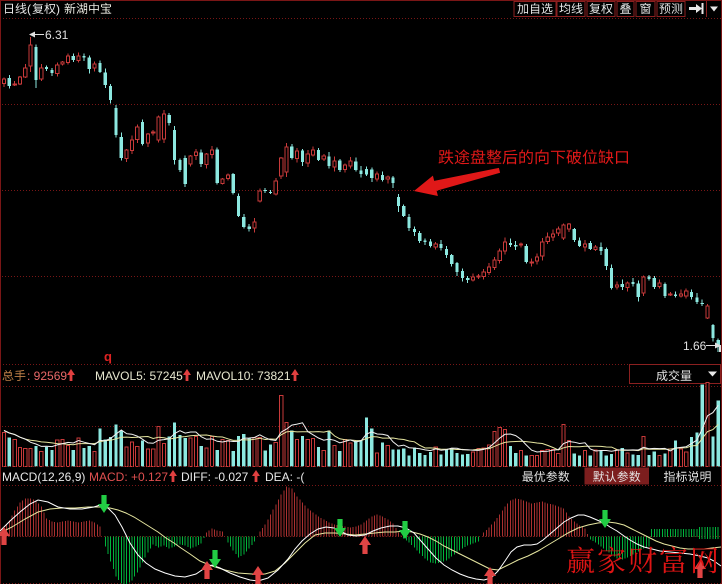  Describe the element at coordinates (108, 356) in the screenshot. I see `svg-text: q` at that location.